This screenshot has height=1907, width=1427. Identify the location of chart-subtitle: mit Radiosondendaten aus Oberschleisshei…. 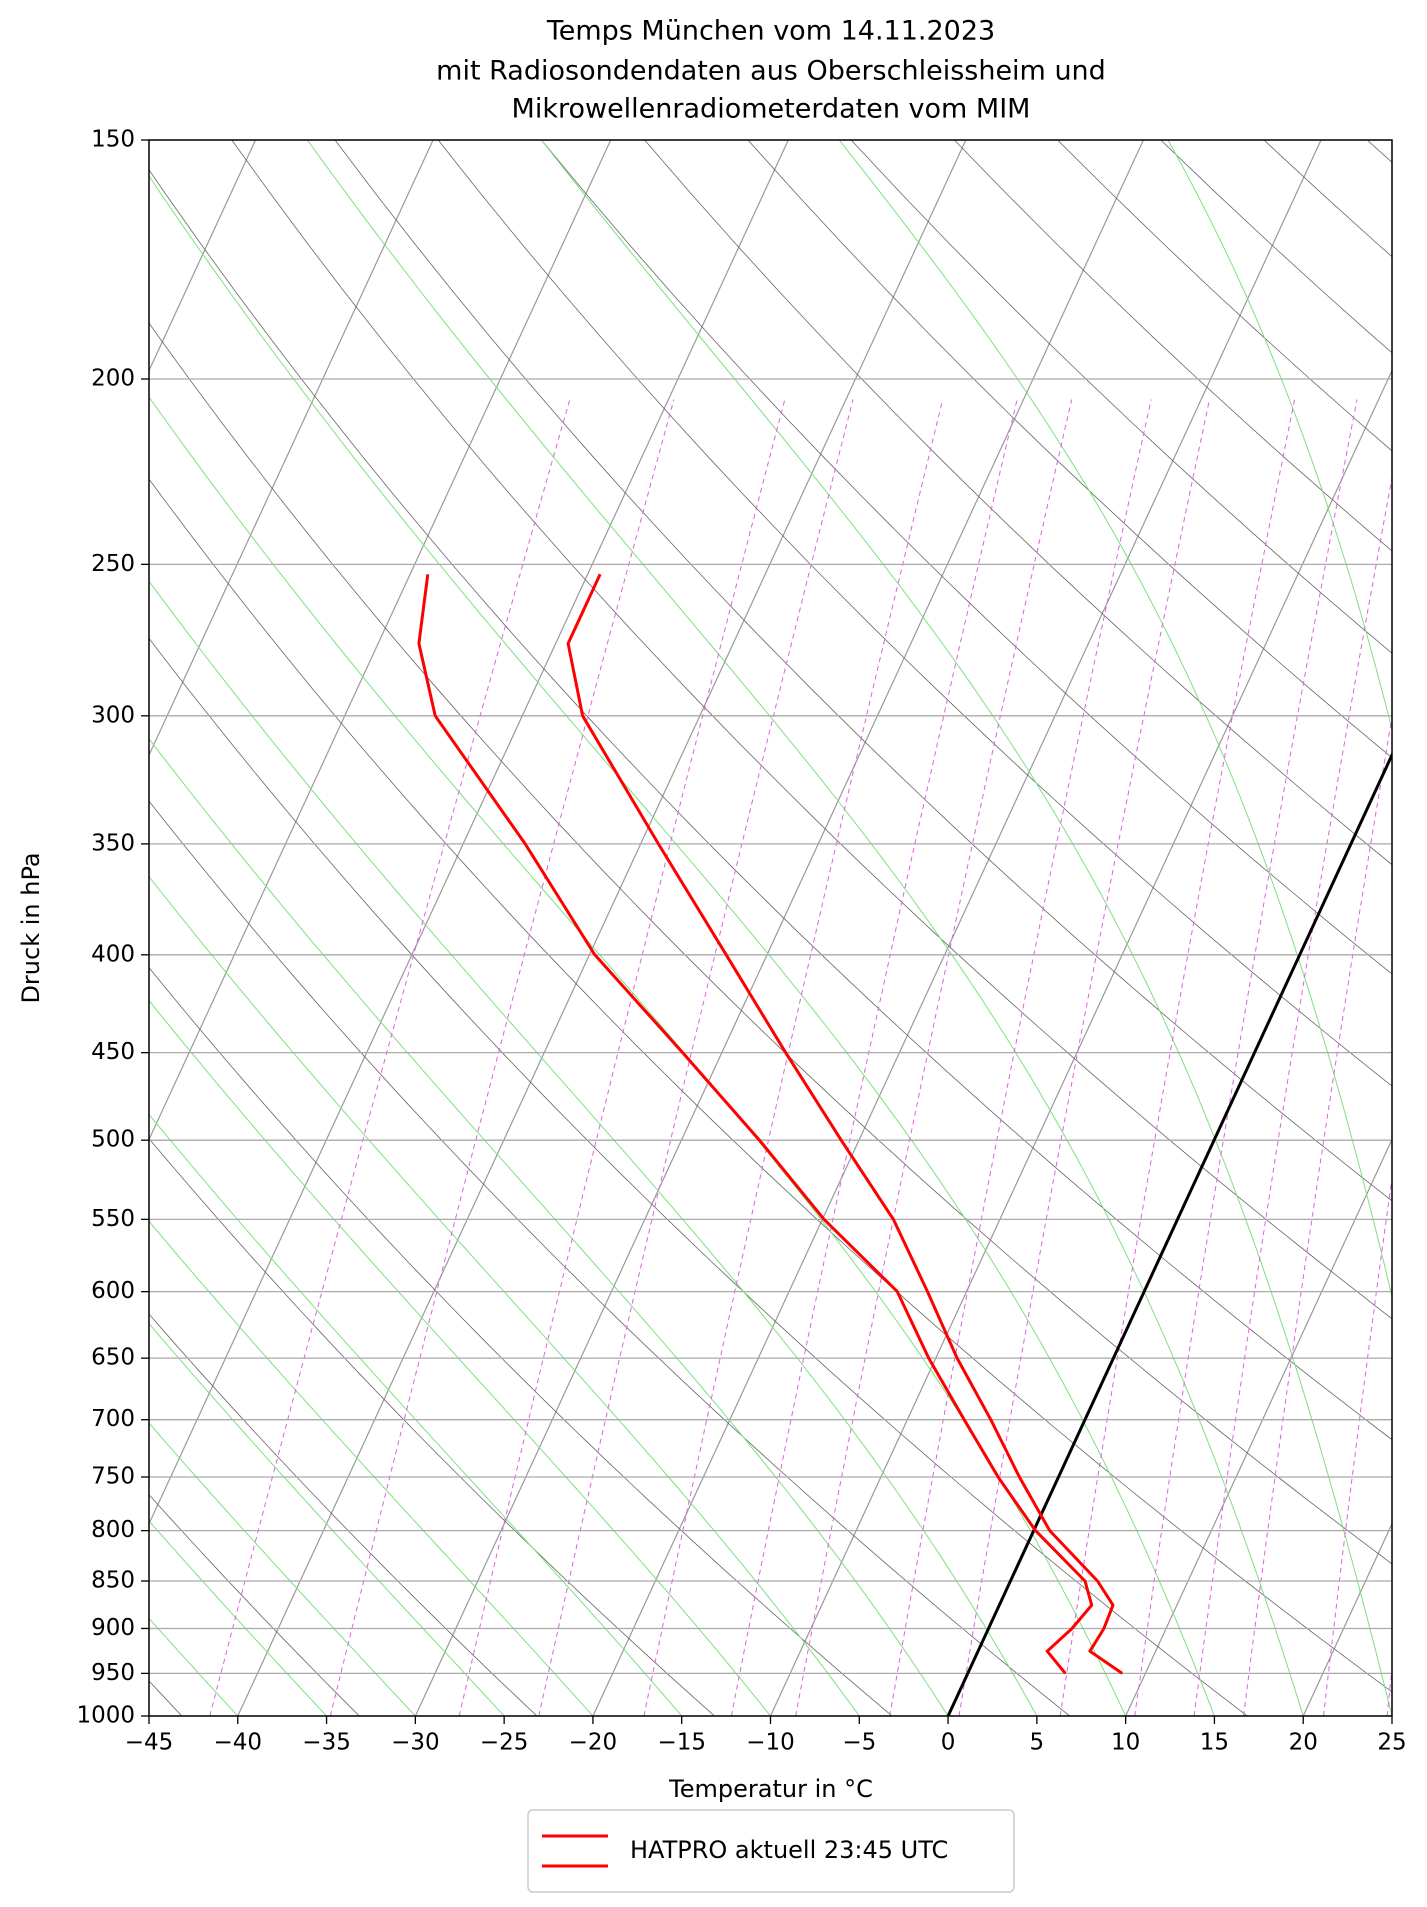
(771, 71).